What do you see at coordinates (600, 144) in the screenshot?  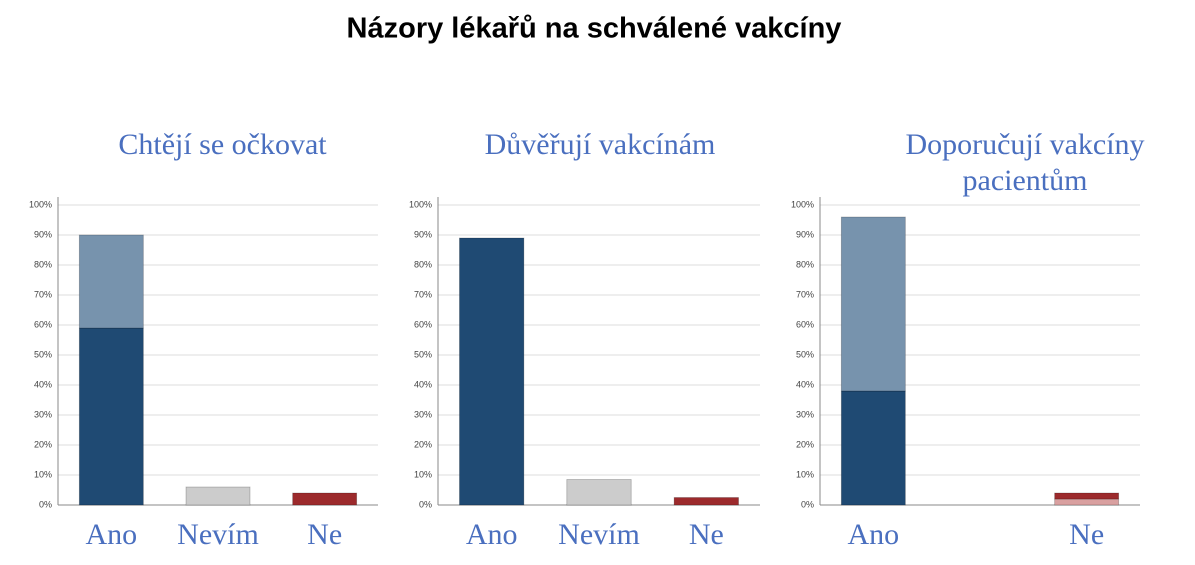 I see `chart-subtitle: Důvěřují vakcínám` at bounding box center [600, 144].